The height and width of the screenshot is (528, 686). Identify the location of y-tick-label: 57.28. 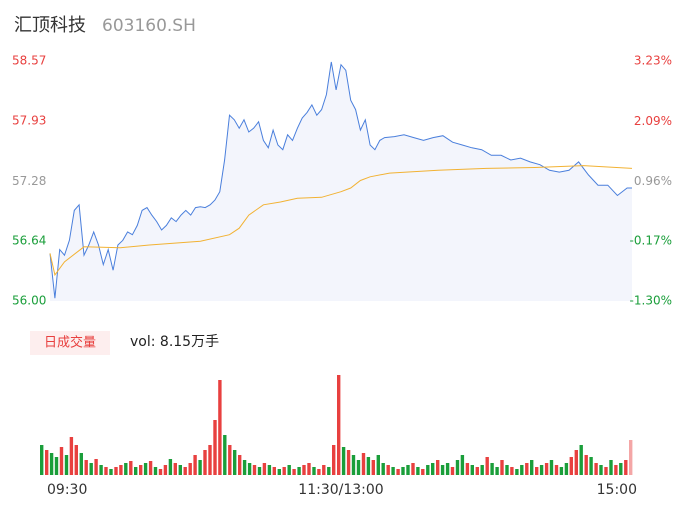
(29, 181).